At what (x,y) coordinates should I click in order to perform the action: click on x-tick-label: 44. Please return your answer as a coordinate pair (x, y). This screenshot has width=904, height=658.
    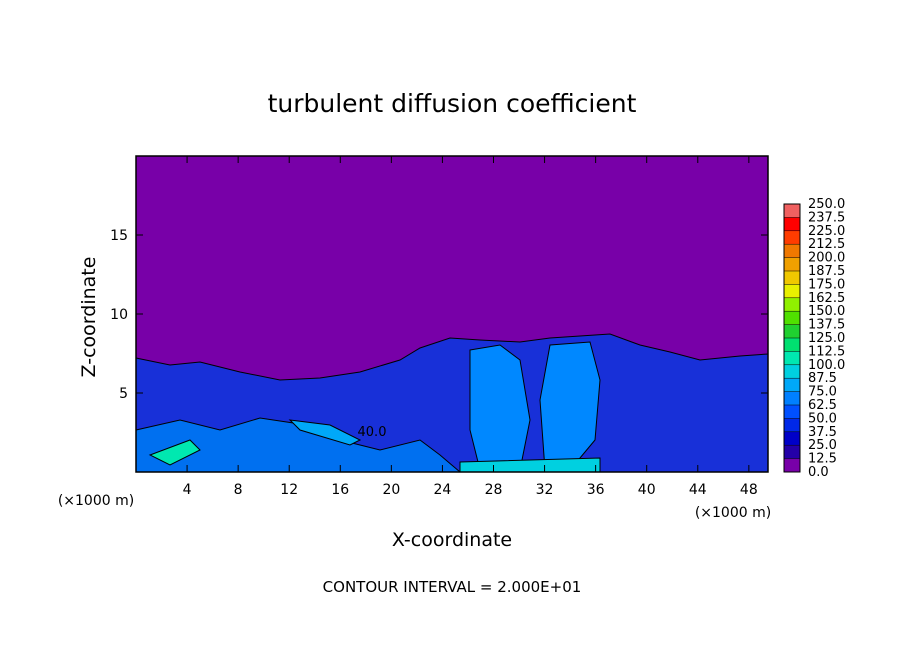
    Looking at the image, I should click on (698, 490).